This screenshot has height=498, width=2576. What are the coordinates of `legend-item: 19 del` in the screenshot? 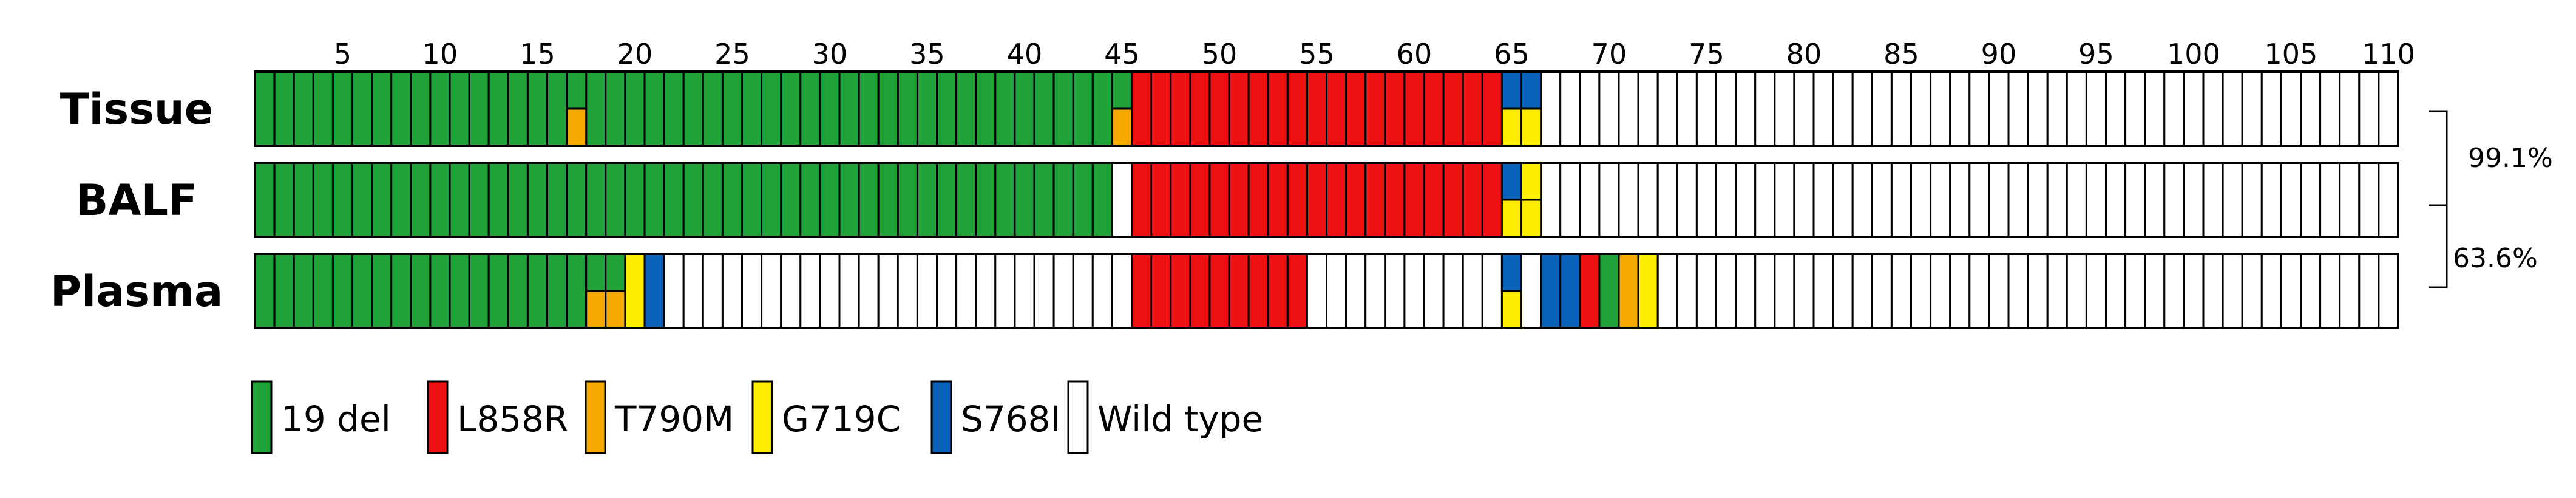 It's located at (321, 417).